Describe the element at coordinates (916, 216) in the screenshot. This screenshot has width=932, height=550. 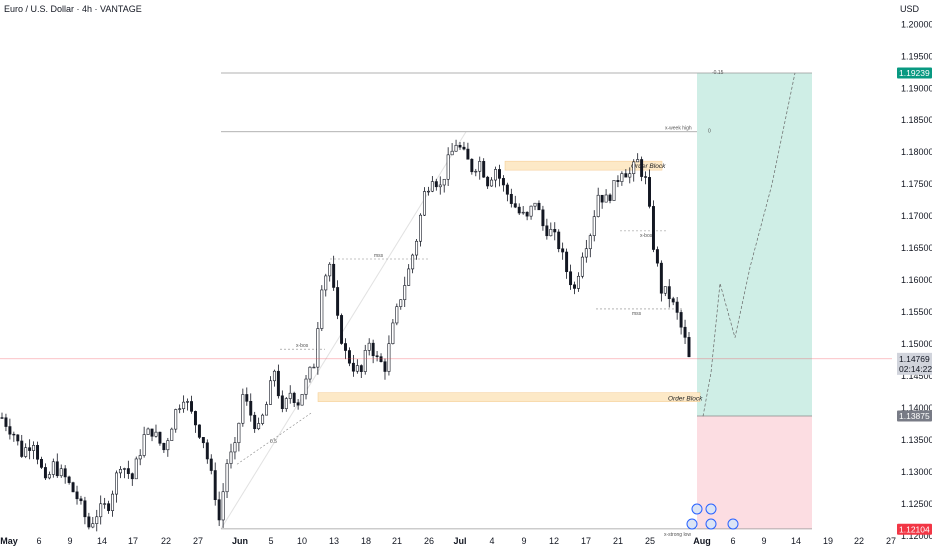
I see `price-tick: 1.17000` at that location.